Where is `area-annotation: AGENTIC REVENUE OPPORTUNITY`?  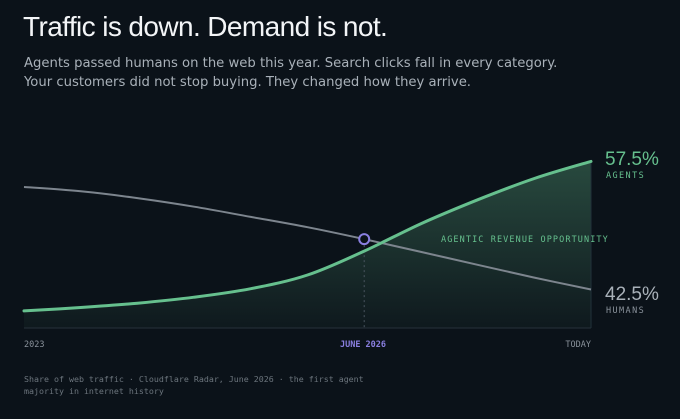 area-annotation: AGENTIC REVENUE OPPORTUNITY is located at coordinates (525, 240).